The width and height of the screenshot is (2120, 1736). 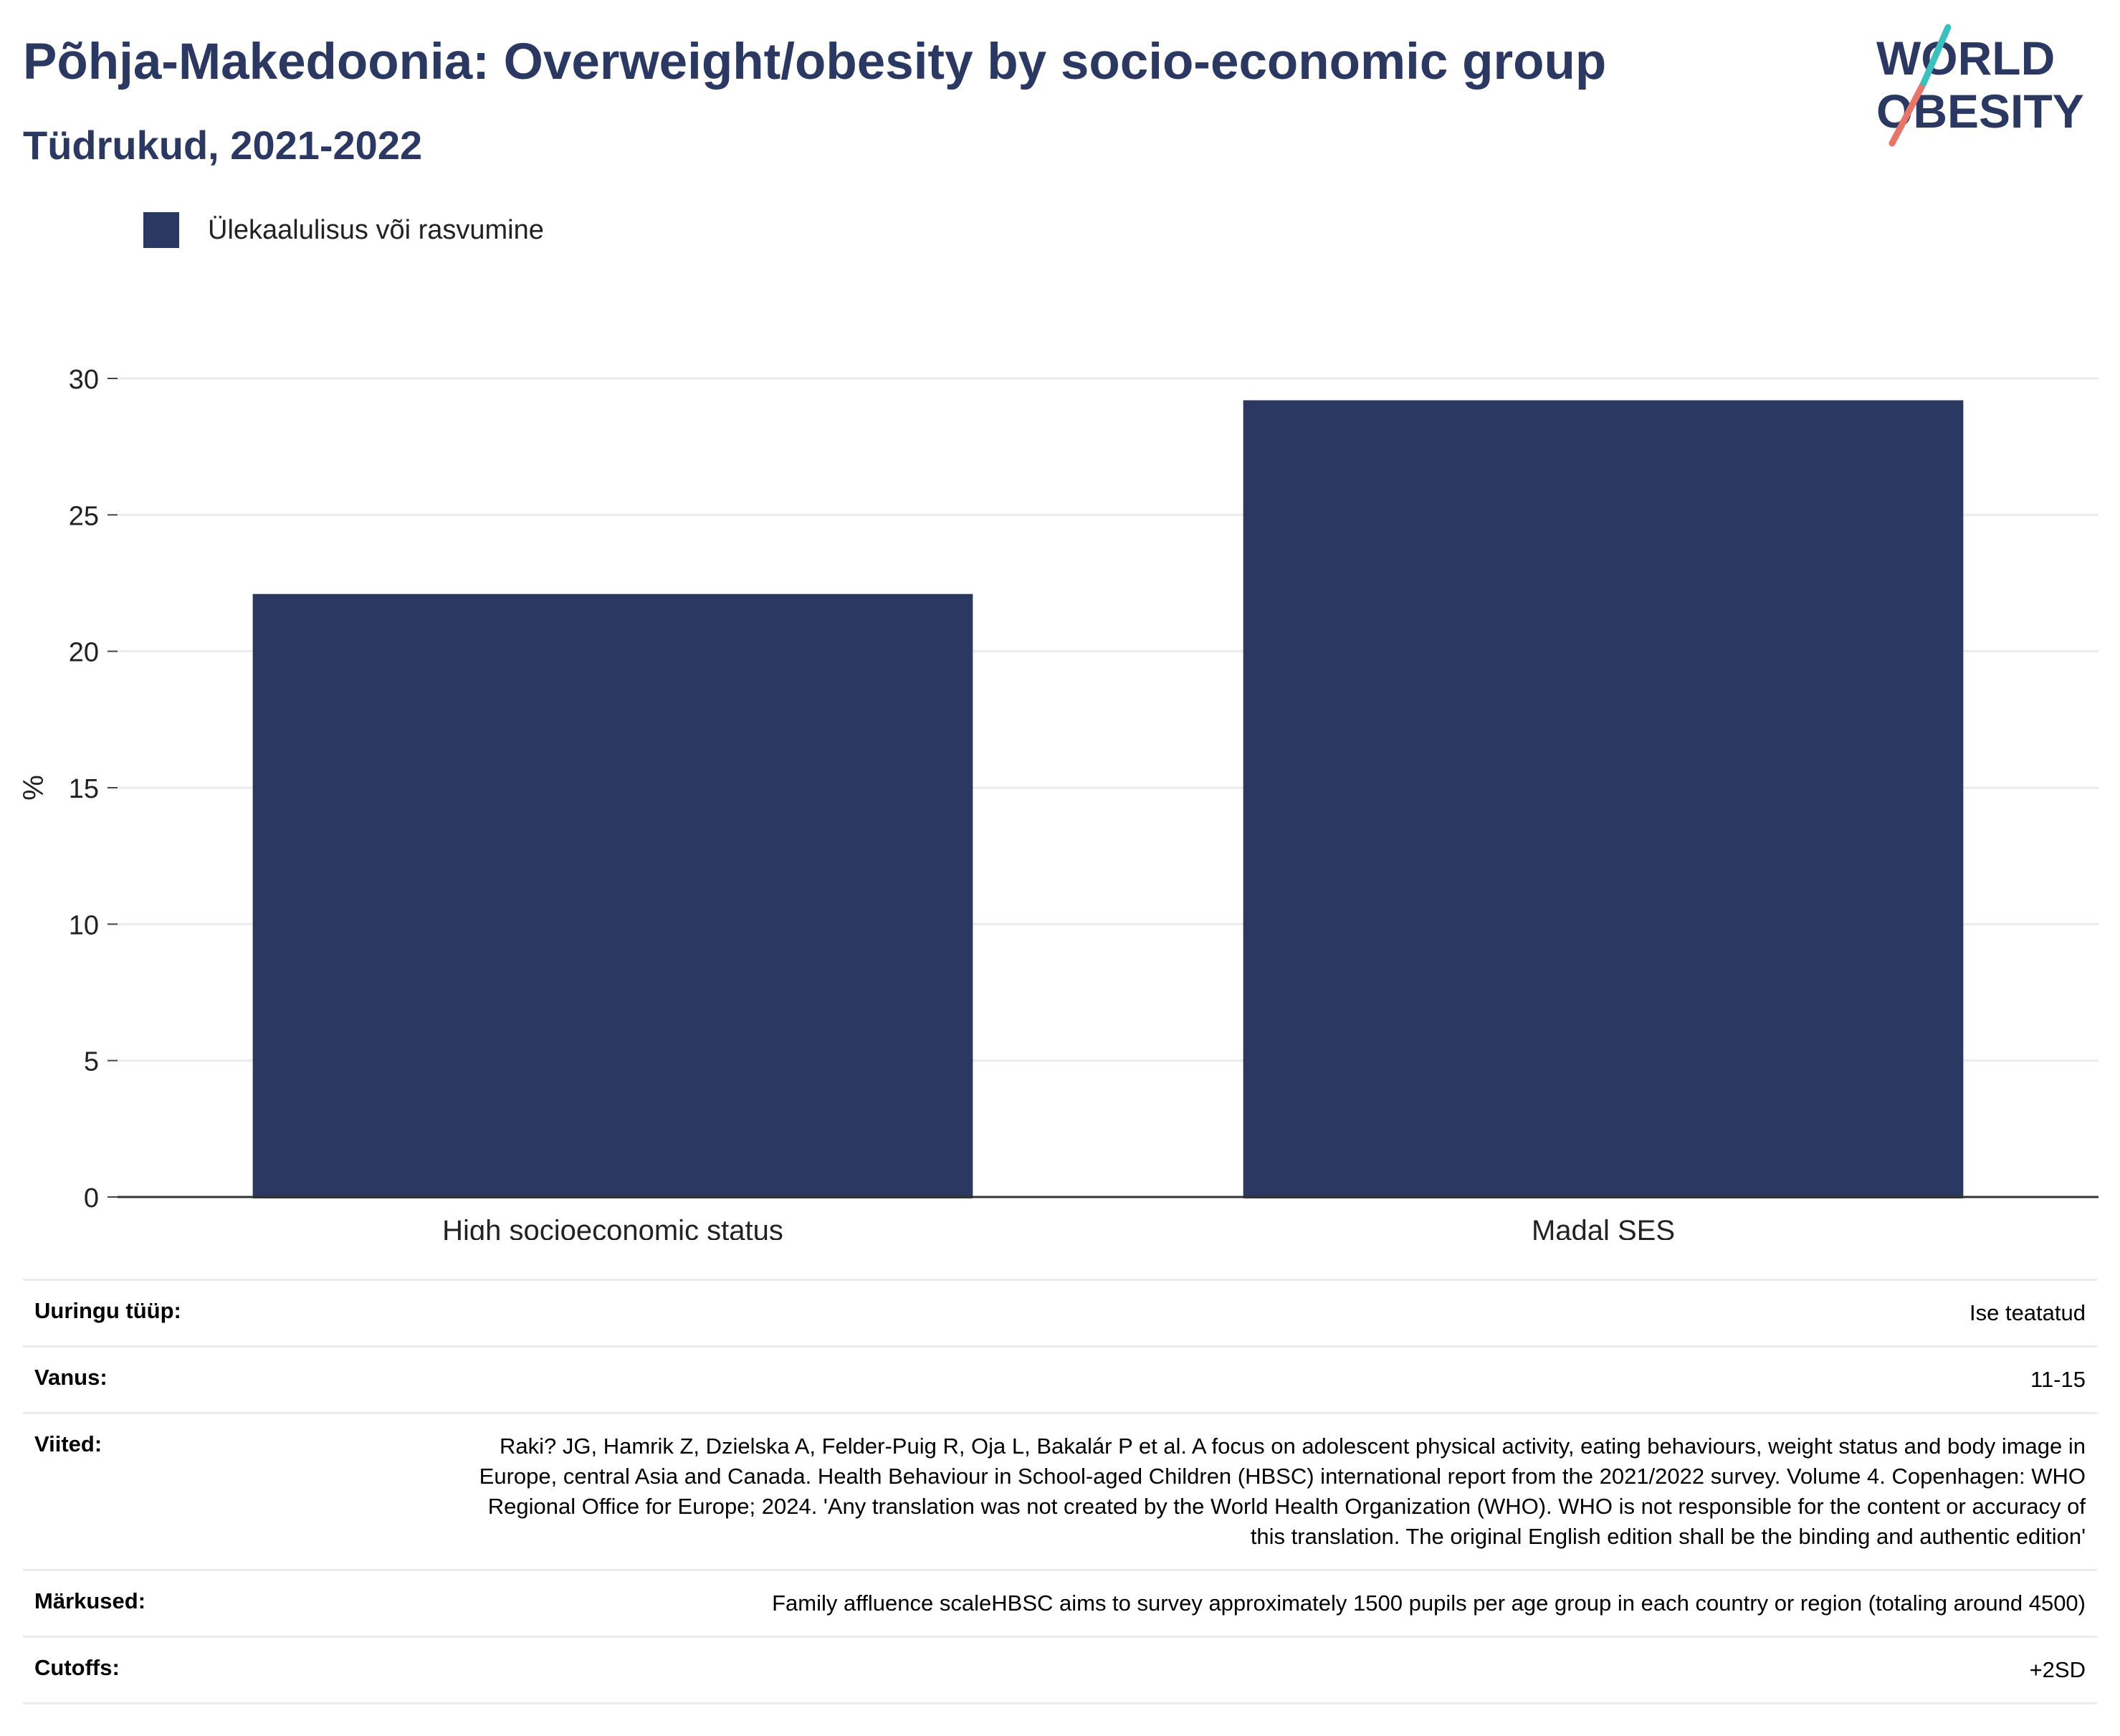 I want to click on y-tick-label: 30, so click(x=84, y=380).